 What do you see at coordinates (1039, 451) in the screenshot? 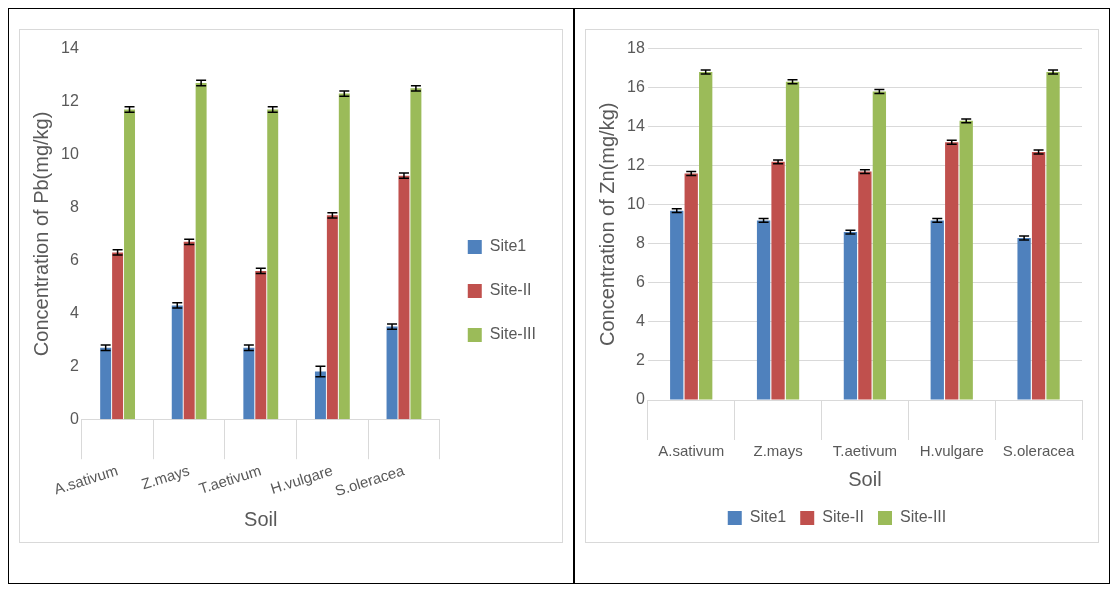
I see `x-tick-label: S.oleracea` at bounding box center [1039, 451].